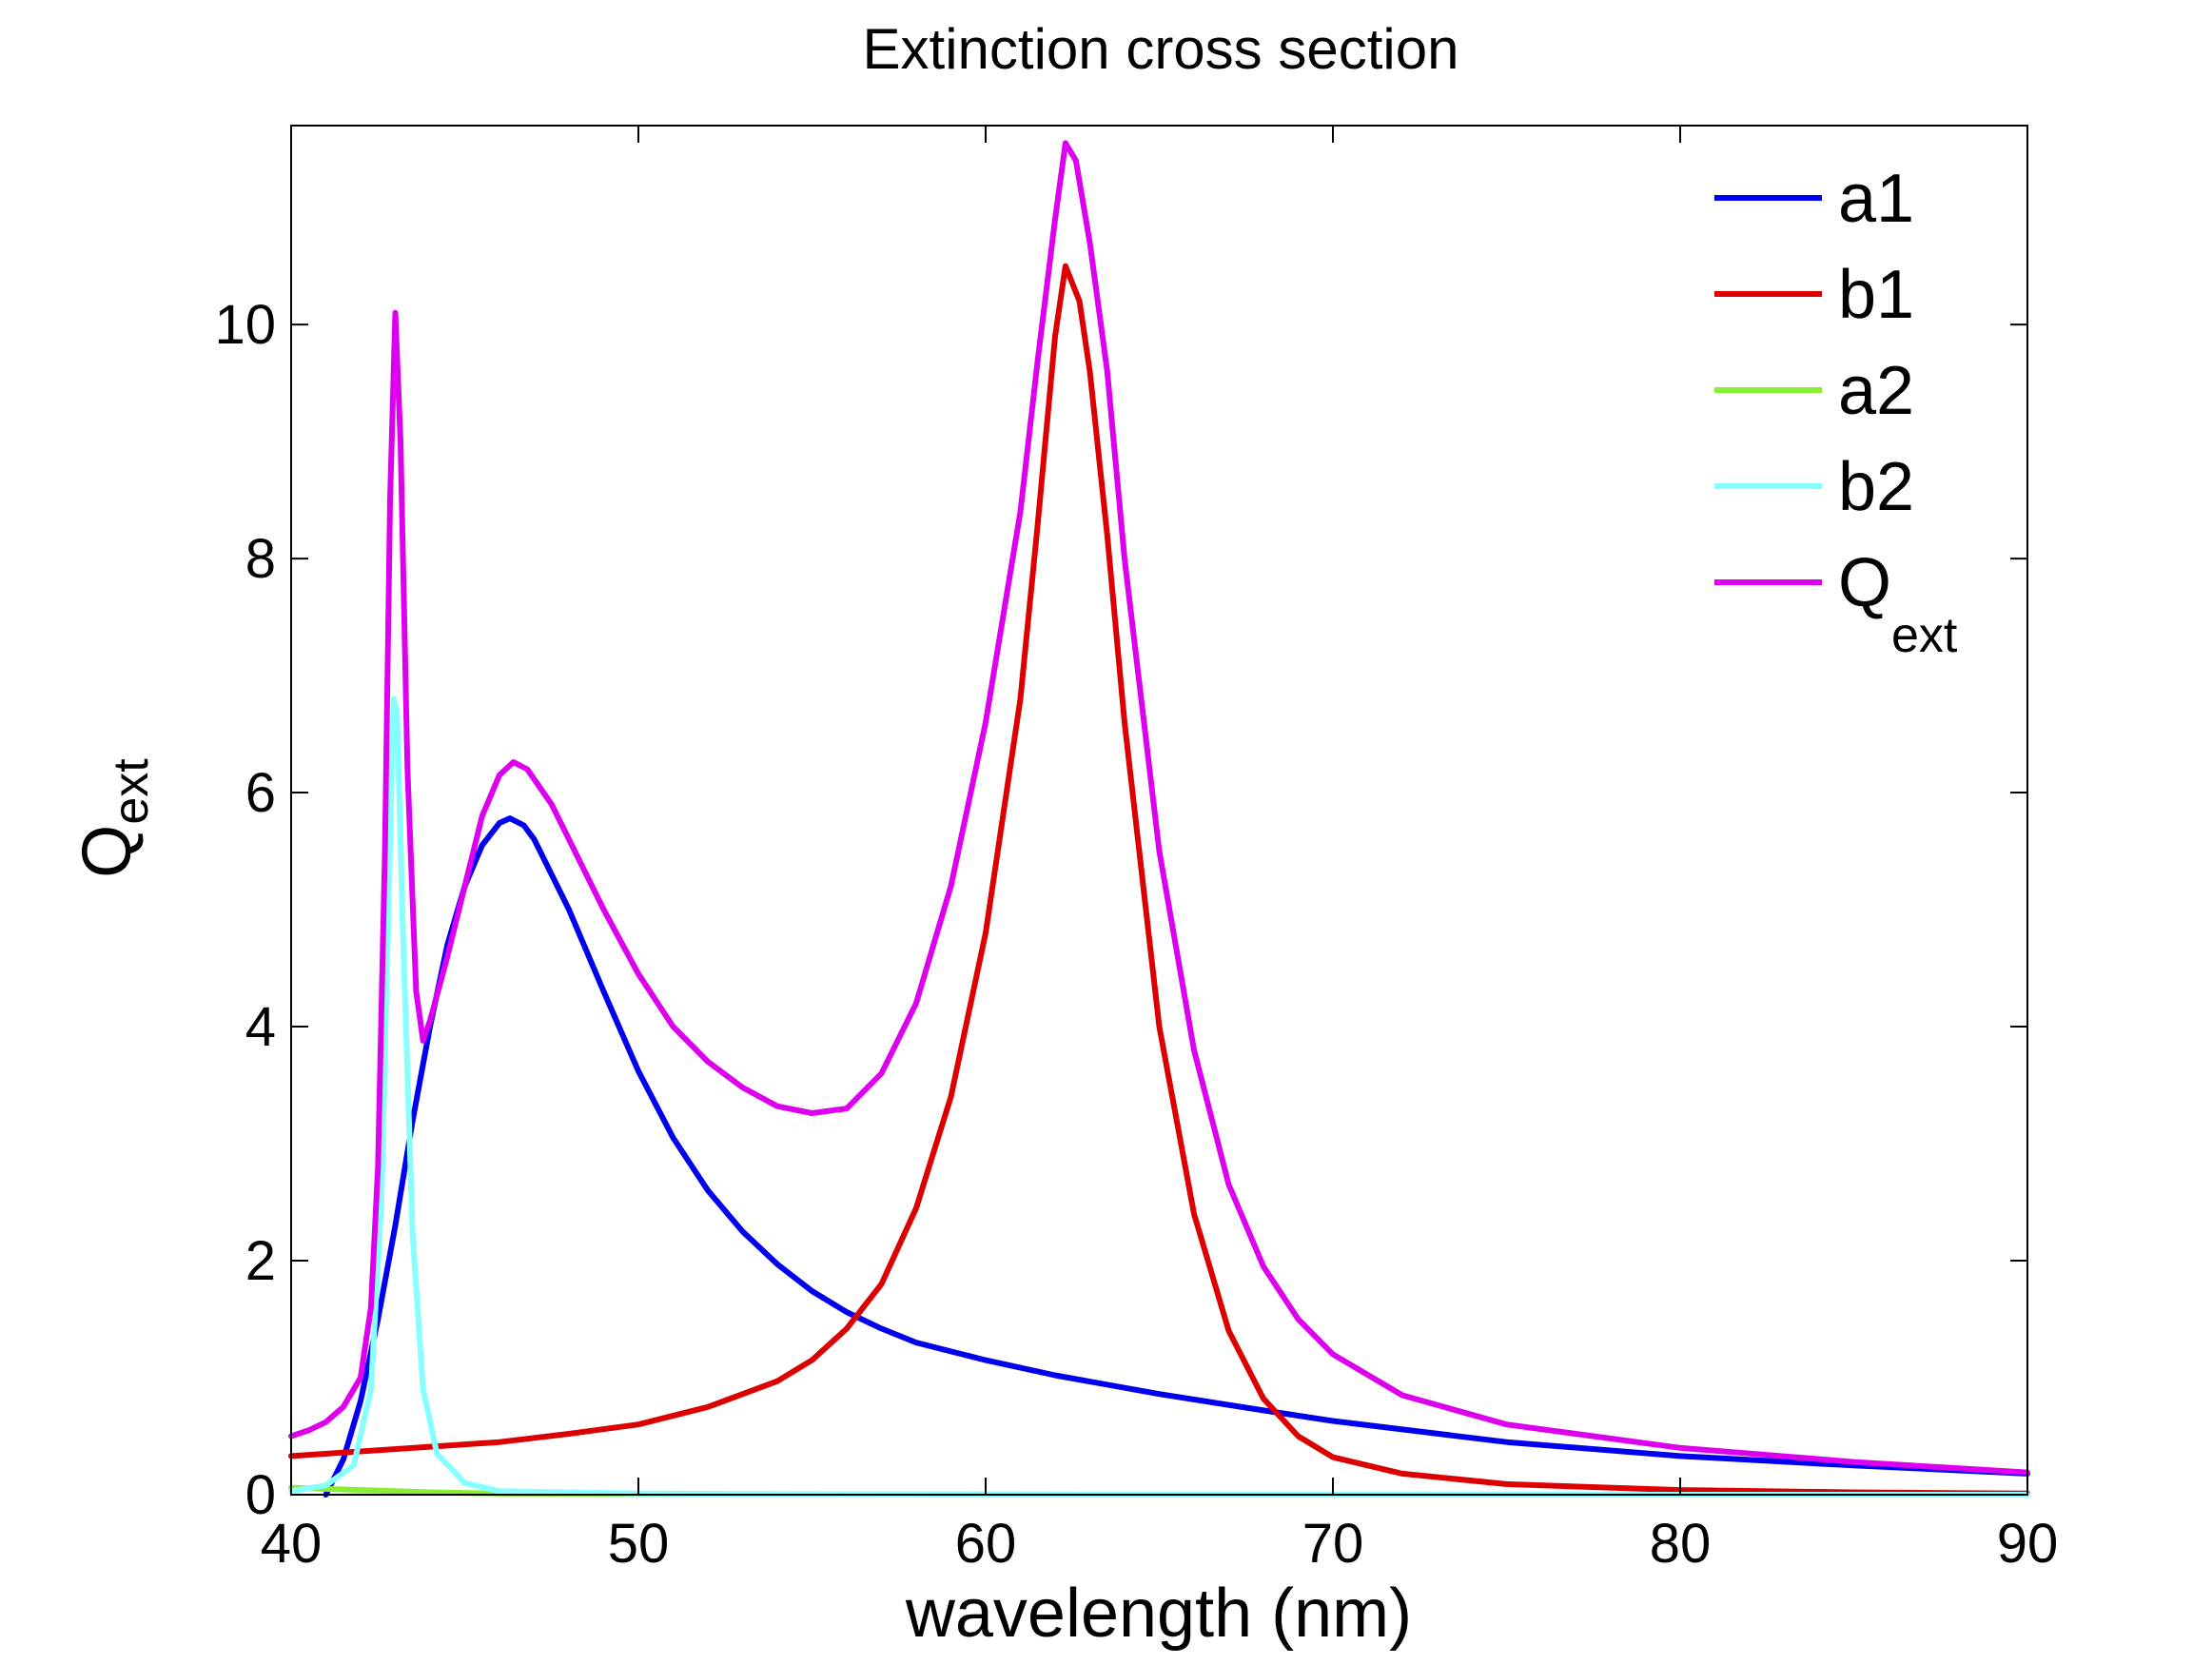 Image resolution: width=2212 pixels, height=1665 pixels. Describe the element at coordinates (1876, 199) in the screenshot. I see `legend-label: a1` at that location.